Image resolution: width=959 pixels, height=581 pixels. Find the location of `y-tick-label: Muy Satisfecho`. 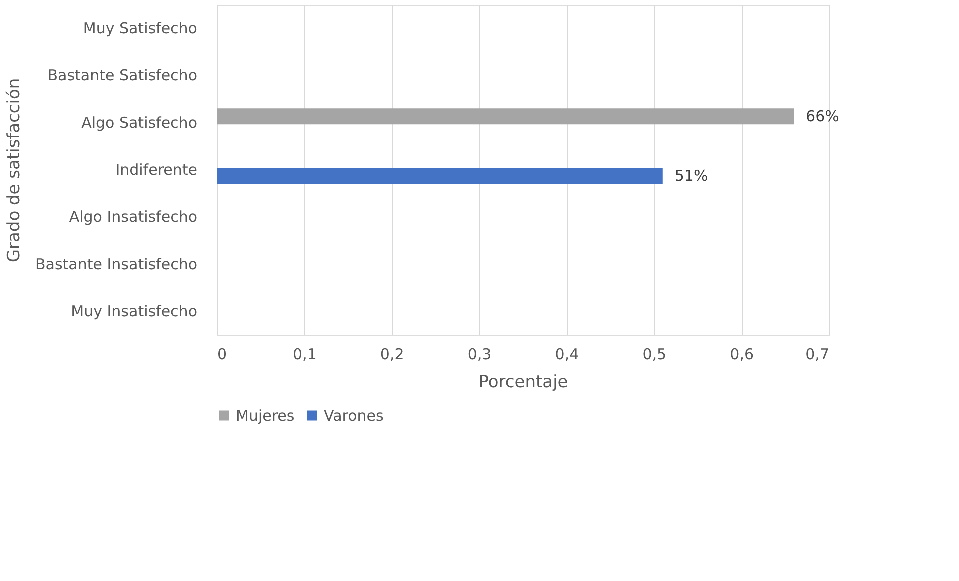

y-tick-label: Muy Satisfecho is located at coordinates (140, 29).